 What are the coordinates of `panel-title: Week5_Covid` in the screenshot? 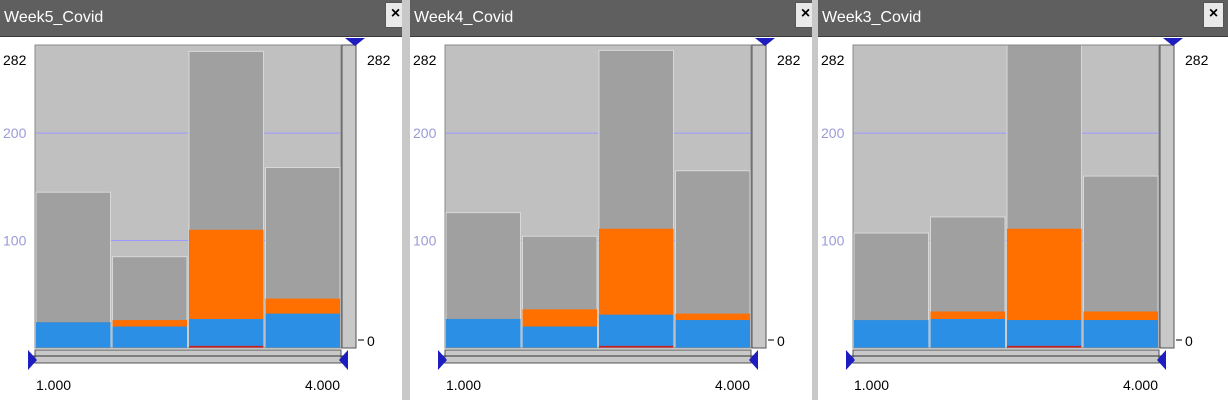 It's located at (54, 17).